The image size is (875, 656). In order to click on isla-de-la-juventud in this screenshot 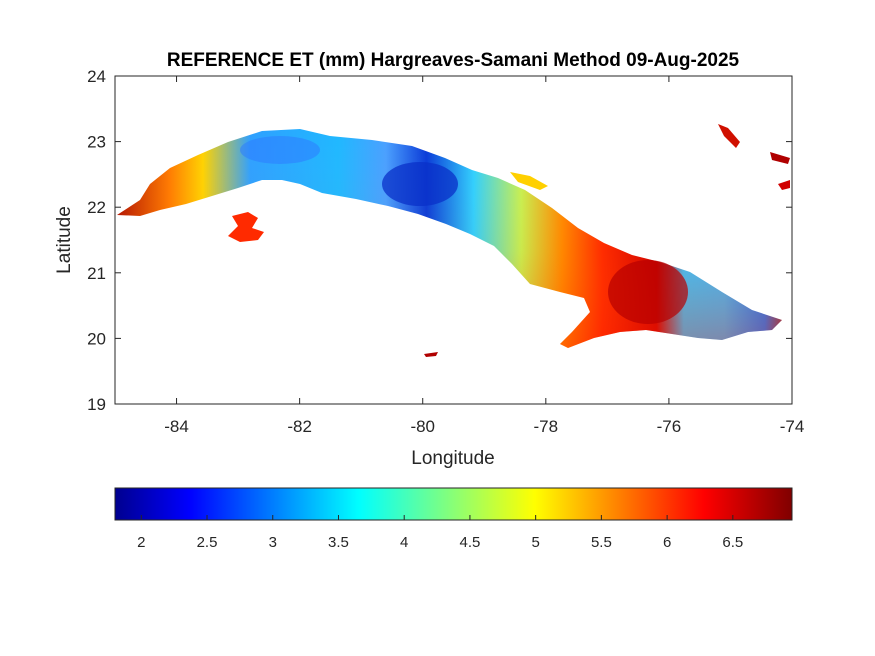, I will do `click(246, 227)`.